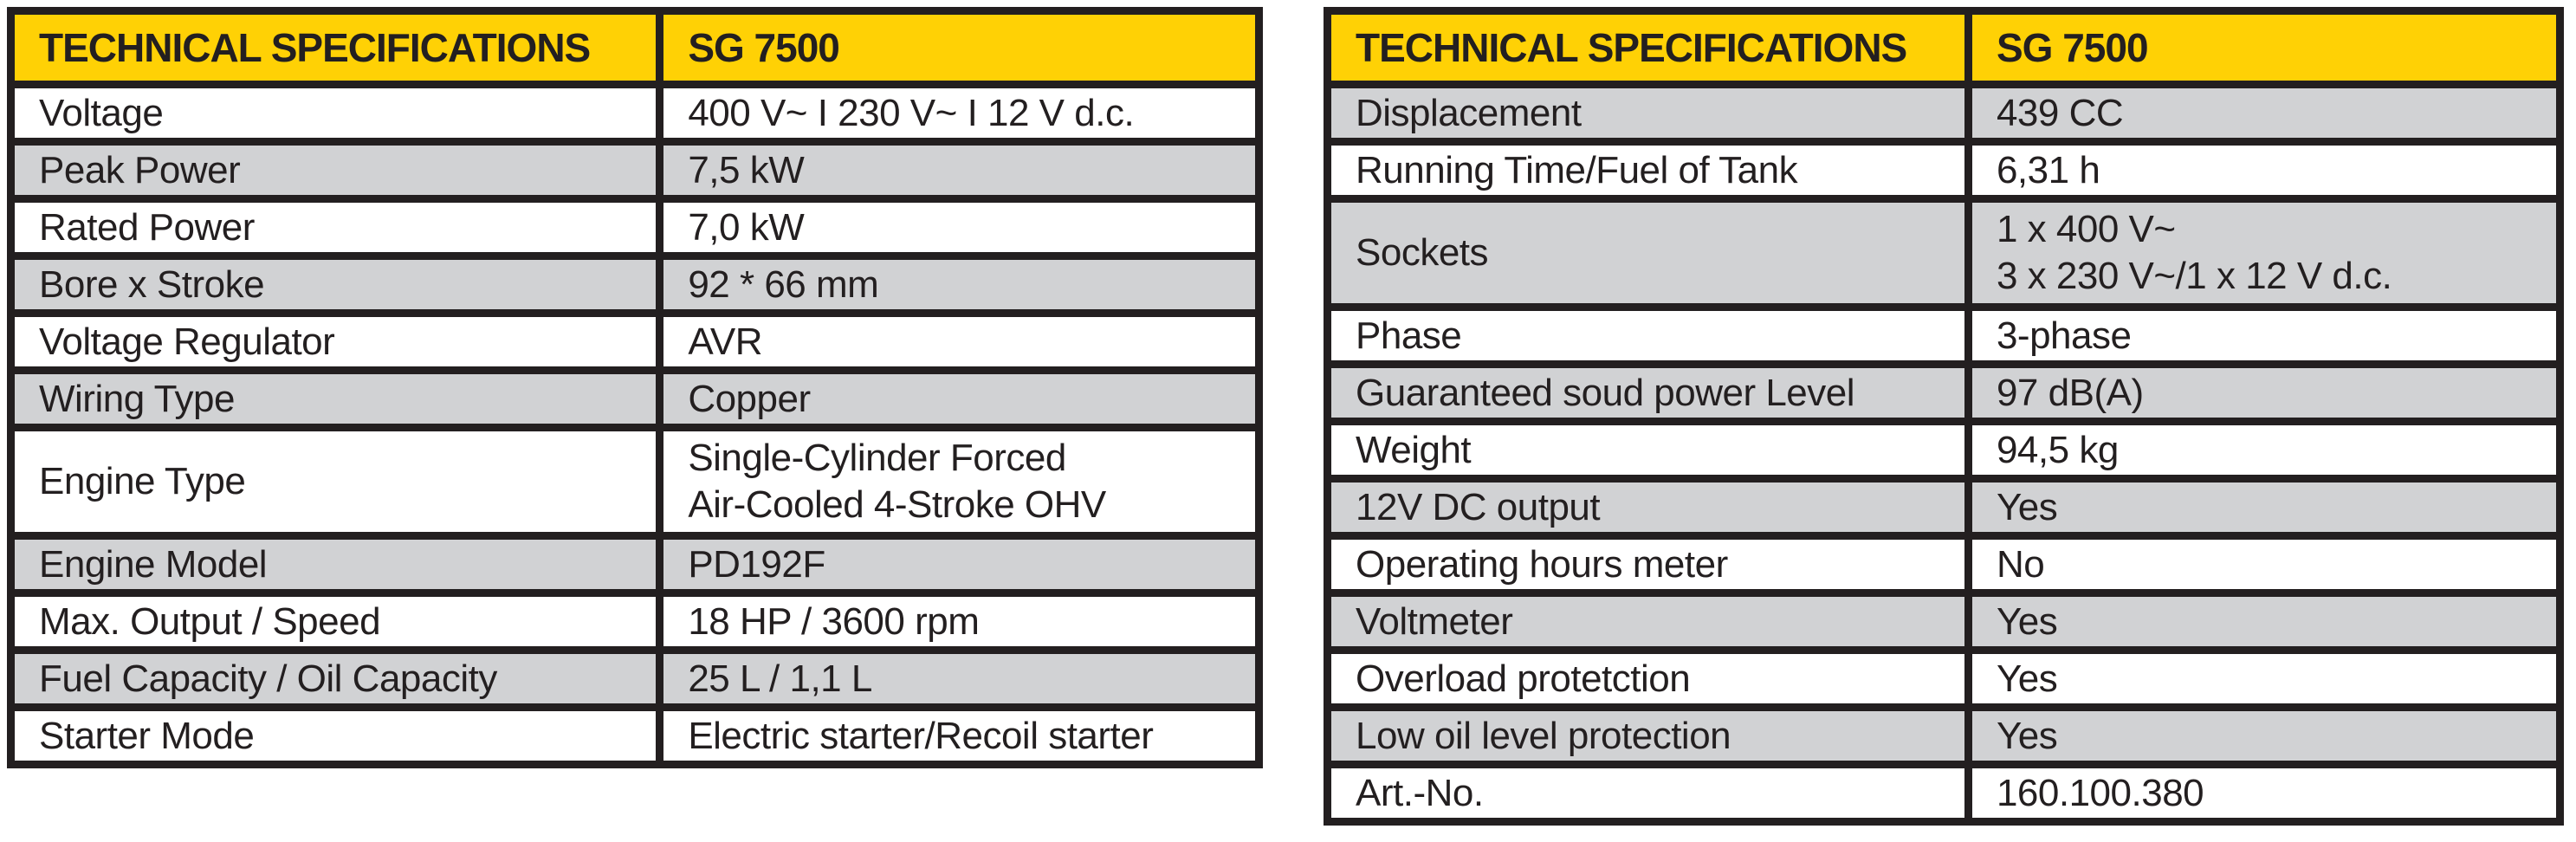  What do you see at coordinates (2264, 793) in the screenshot?
I see `spec-value-cell: 160.100.380` at bounding box center [2264, 793].